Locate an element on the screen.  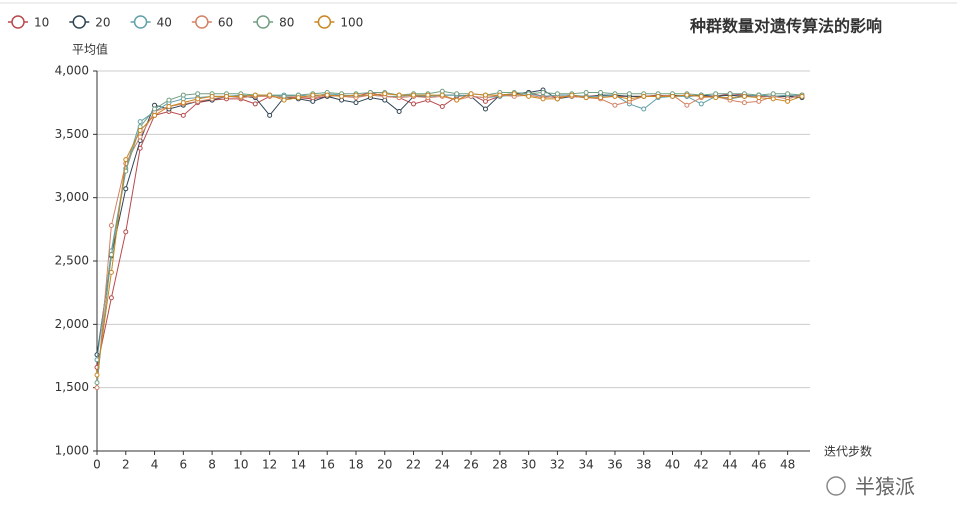
x-tick-label: 2 is located at coordinates (126, 465).